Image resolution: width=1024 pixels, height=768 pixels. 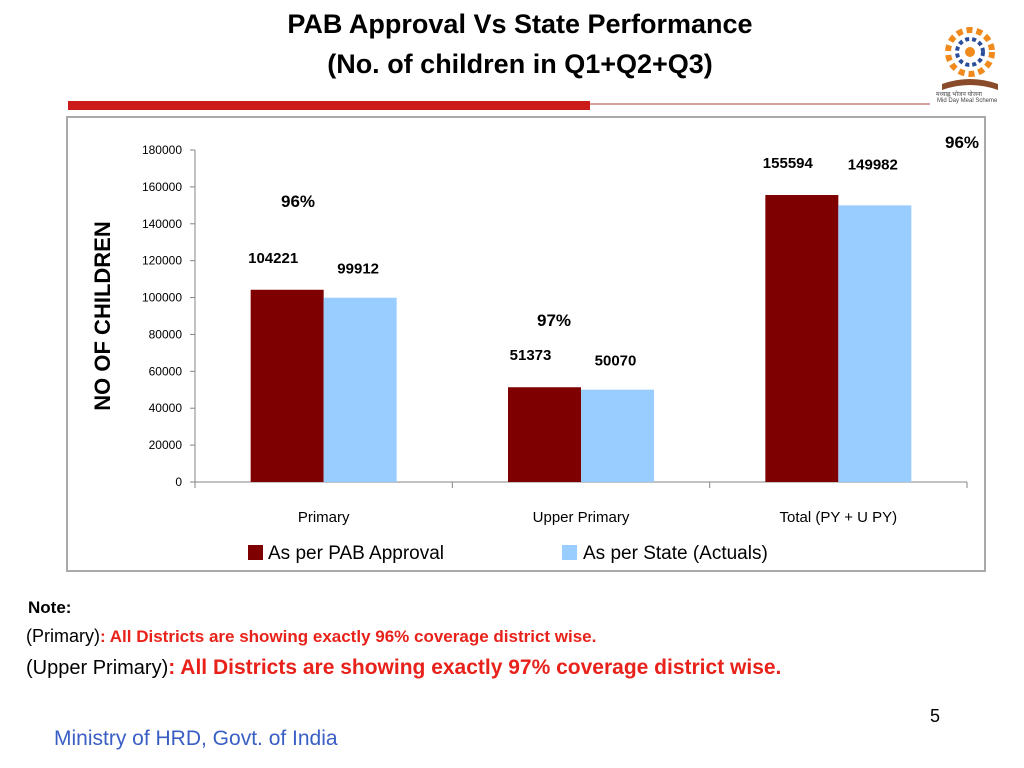 I want to click on legend-swatch-pab, so click(x=255, y=552).